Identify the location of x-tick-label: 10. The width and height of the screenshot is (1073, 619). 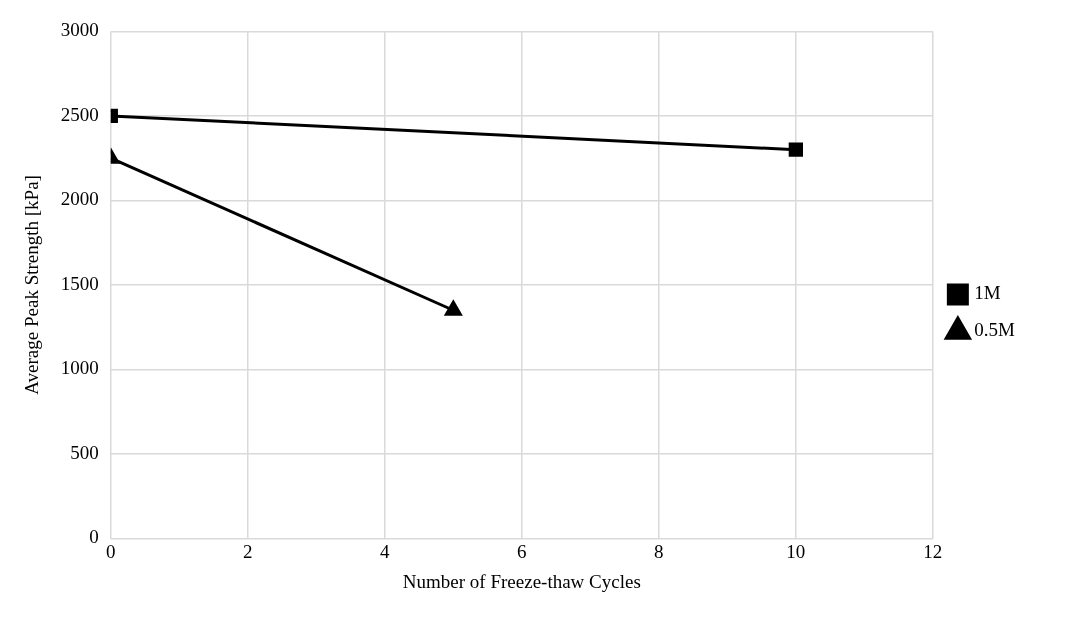
(796, 551).